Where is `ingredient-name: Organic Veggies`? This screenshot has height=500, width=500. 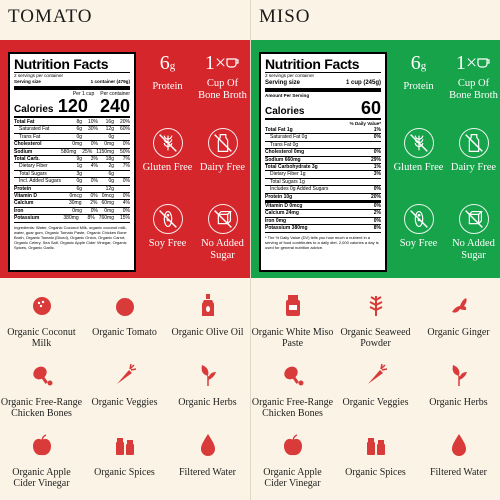
ingredient-name: Organic Veggies is located at coordinates (375, 402).